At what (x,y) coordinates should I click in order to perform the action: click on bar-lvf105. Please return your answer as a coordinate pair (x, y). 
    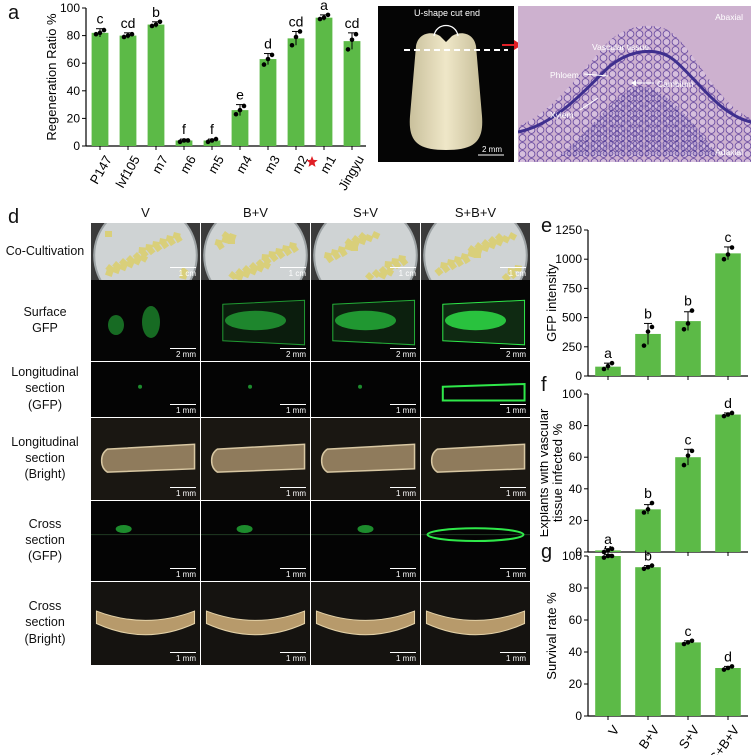
    Looking at the image, I should click on (128, 90).